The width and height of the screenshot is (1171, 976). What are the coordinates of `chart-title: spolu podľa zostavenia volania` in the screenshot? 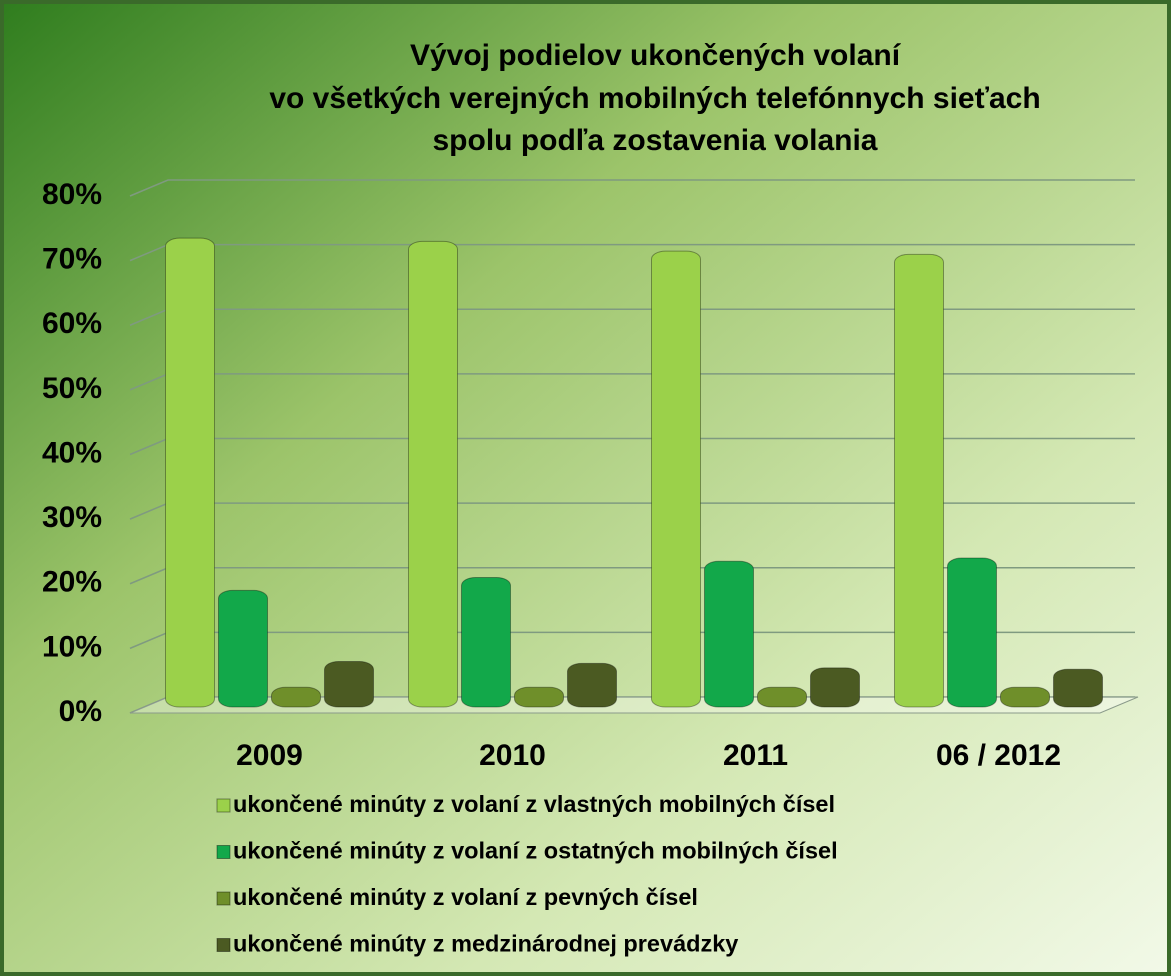 It's located at (655, 140).